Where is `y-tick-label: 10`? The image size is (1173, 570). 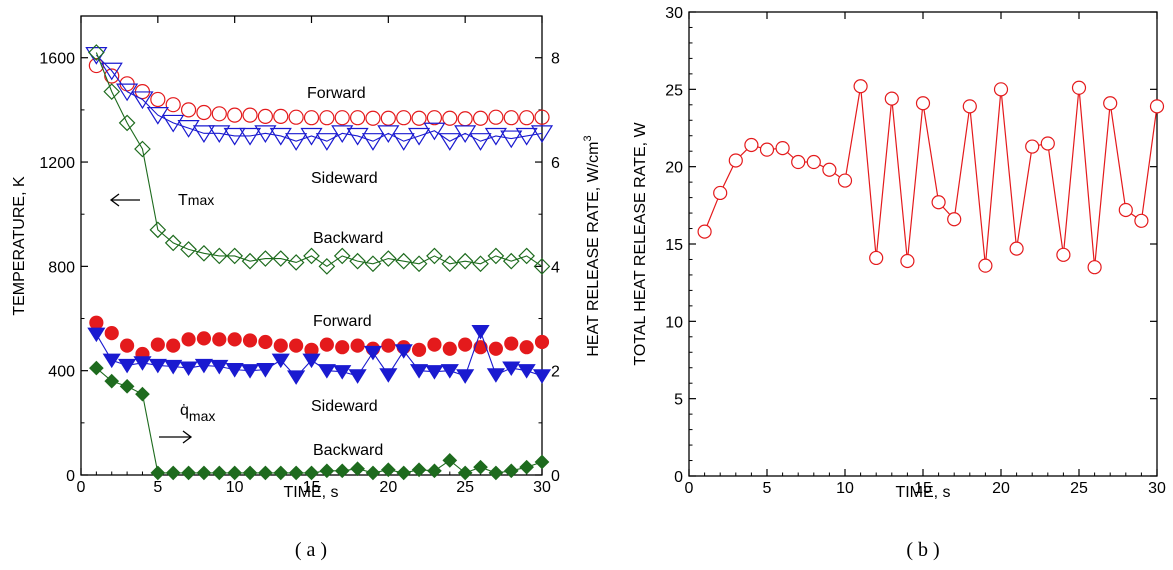 y-tick-label: 10 is located at coordinates (674, 322).